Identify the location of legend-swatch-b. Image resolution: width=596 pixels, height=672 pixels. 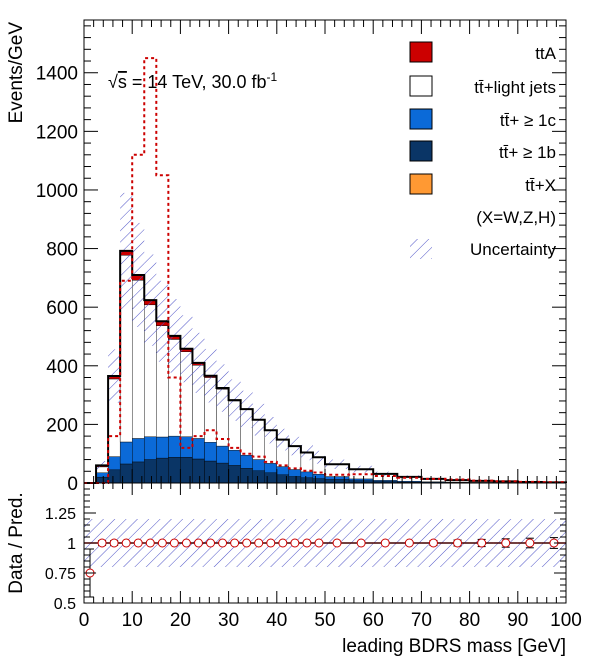
(421, 151).